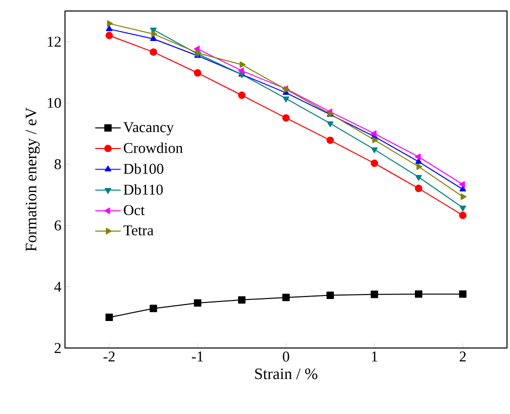 Image resolution: width=510 pixels, height=414 pixels. Describe the element at coordinates (54, 103) in the screenshot. I see `y-tick-label: 10` at that location.